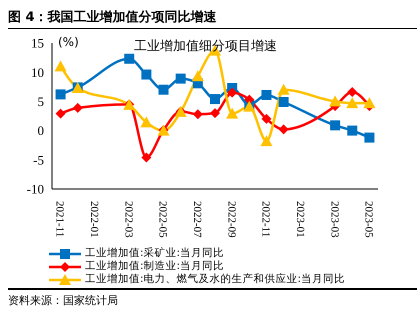 Image resolution: width=417 pixels, height=329 pixels. Describe the element at coordinates (196, 219) in the screenshot. I see `x-tick-label: 2022-07` at that location.